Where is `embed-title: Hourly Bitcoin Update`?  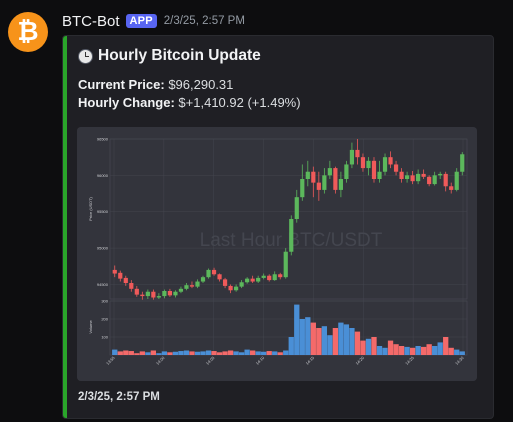
embed-title: Hourly Bitcoin Update is located at coordinates (169, 56).